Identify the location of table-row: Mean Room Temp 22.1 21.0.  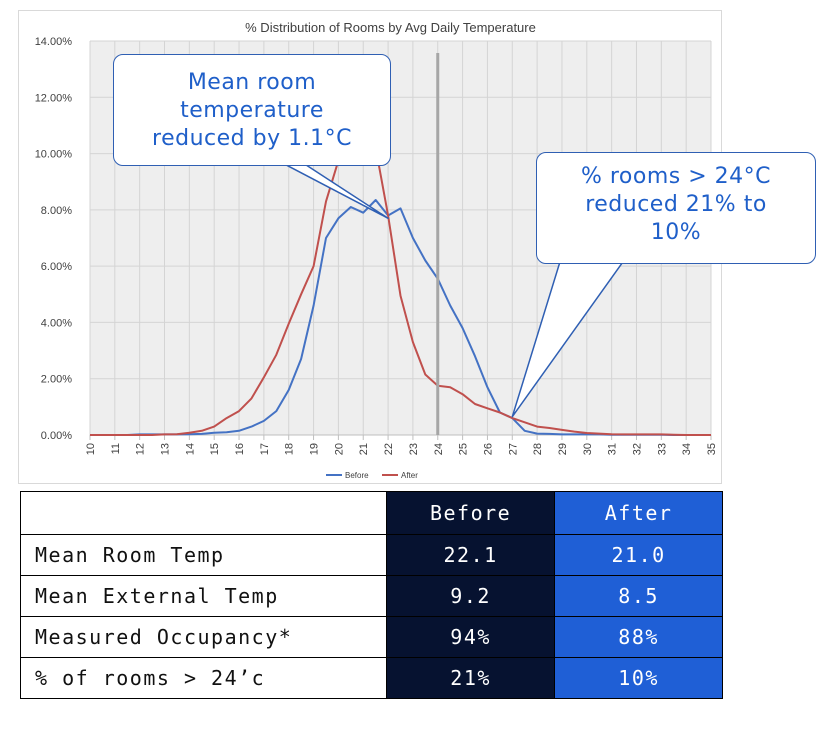
(371, 555).